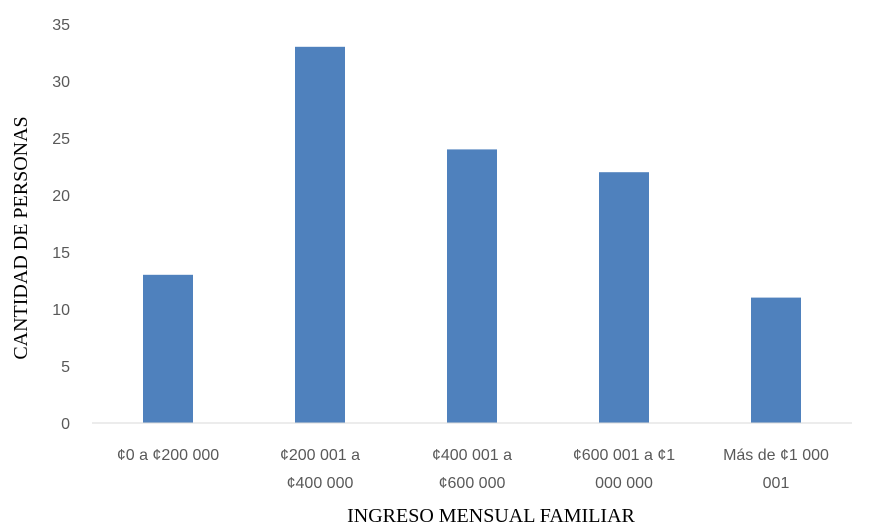 The image size is (886, 531). I want to click on y-tick-label: 10, so click(61, 310).